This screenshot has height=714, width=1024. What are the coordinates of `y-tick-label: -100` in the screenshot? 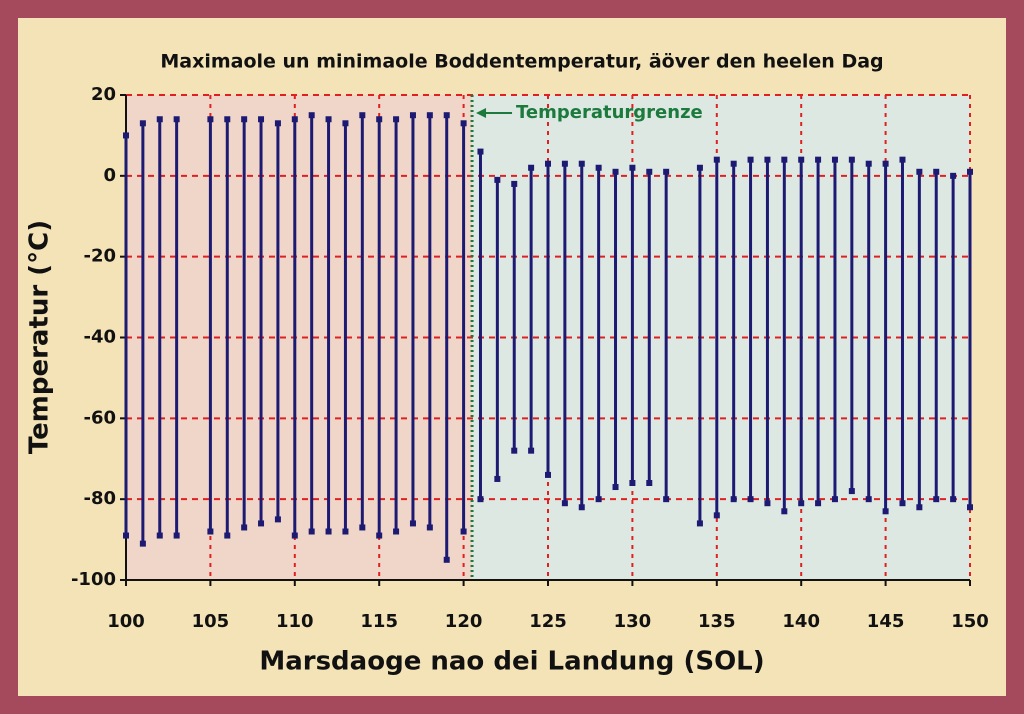 It's located at (93, 579).